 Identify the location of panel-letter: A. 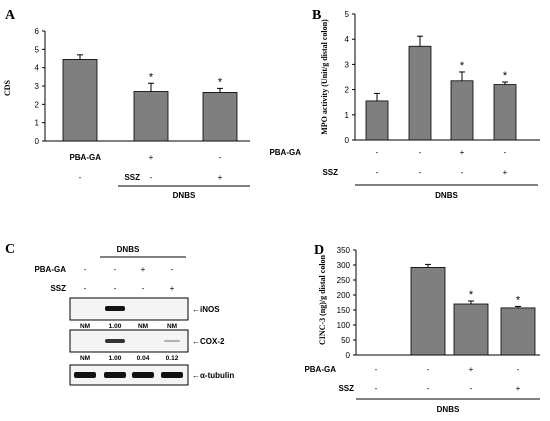
(10, 15).